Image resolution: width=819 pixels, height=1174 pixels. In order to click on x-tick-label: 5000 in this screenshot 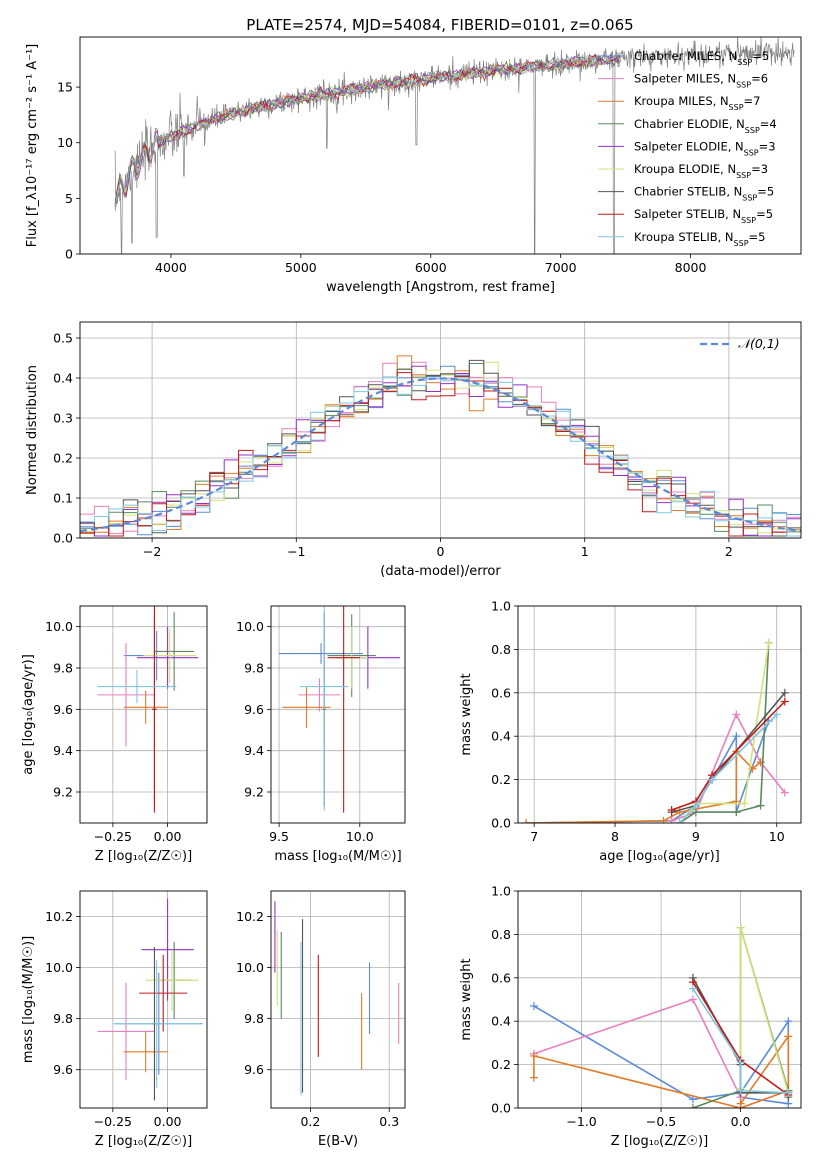, I will do `click(301, 267)`.